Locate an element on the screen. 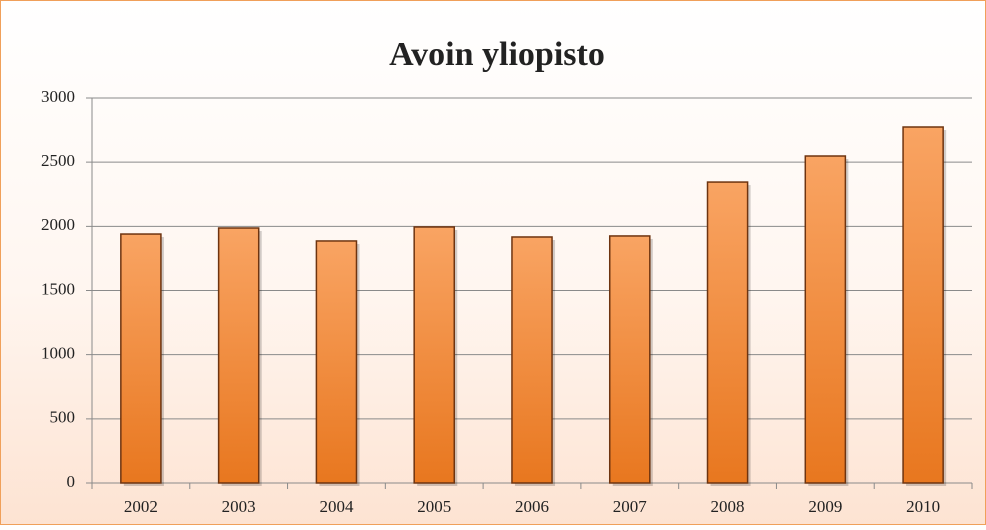 The height and width of the screenshot is (530, 986). y-tick-label: 500 is located at coordinates (63, 417).